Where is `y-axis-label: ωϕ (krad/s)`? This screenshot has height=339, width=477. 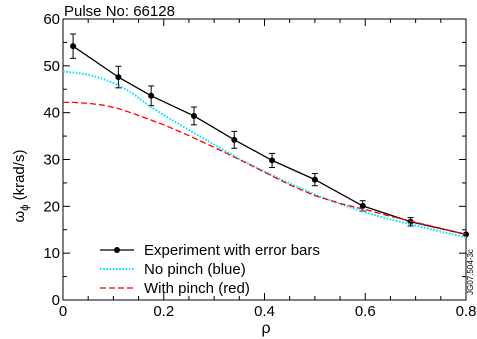 y-axis-label: ωϕ (krad/s) is located at coordinates (21, 186).